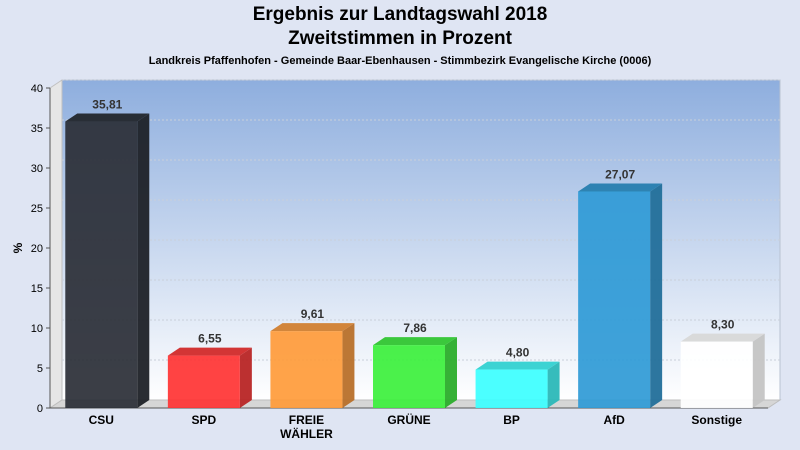 The image size is (800, 450). What do you see at coordinates (37, 289) in the screenshot?
I see `y-tick-label: 15` at bounding box center [37, 289].